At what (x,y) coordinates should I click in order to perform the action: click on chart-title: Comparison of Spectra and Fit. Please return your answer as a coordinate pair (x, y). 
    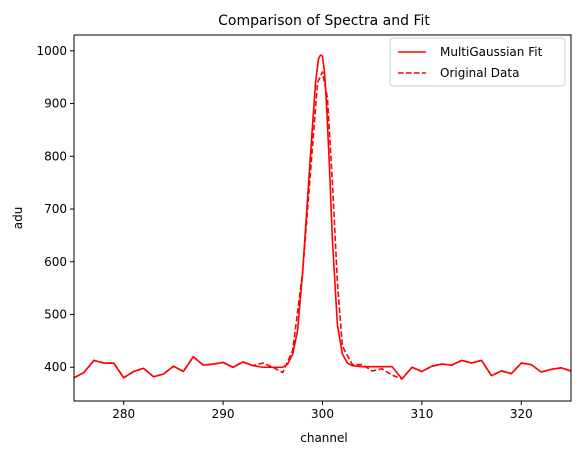
    Looking at the image, I should click on (324, 21).